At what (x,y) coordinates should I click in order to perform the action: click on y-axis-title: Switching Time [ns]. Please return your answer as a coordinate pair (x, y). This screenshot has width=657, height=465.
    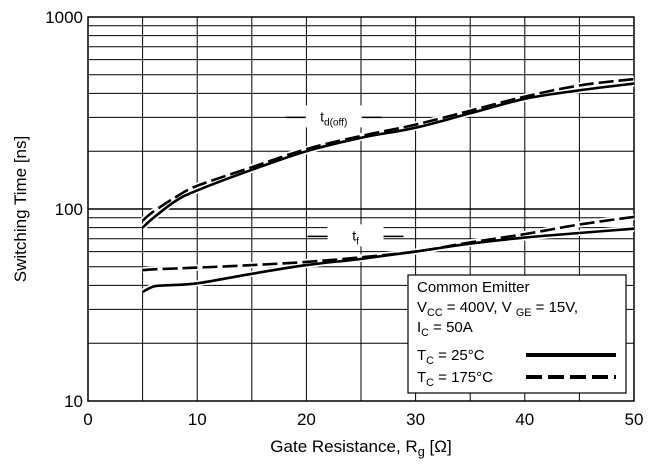
    Looking at the image, I should click on (20, 209).